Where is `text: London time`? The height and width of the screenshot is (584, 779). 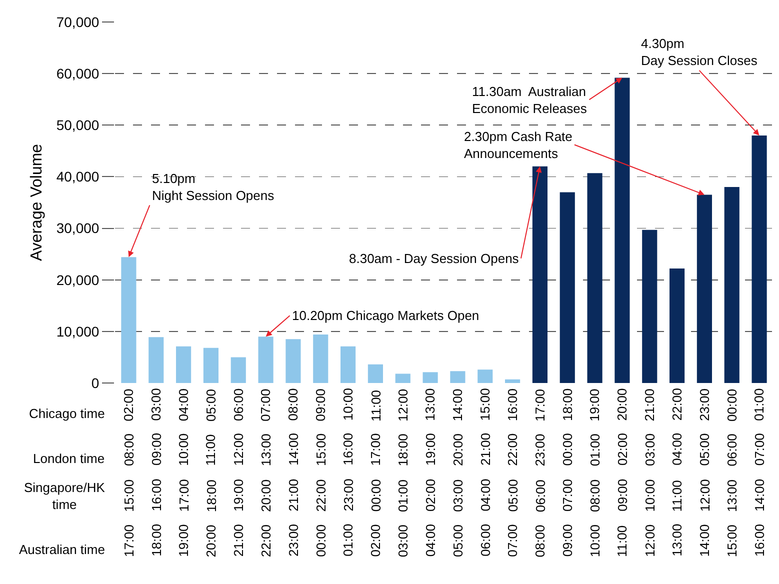 text: London time is located at coordinates (69, 458).